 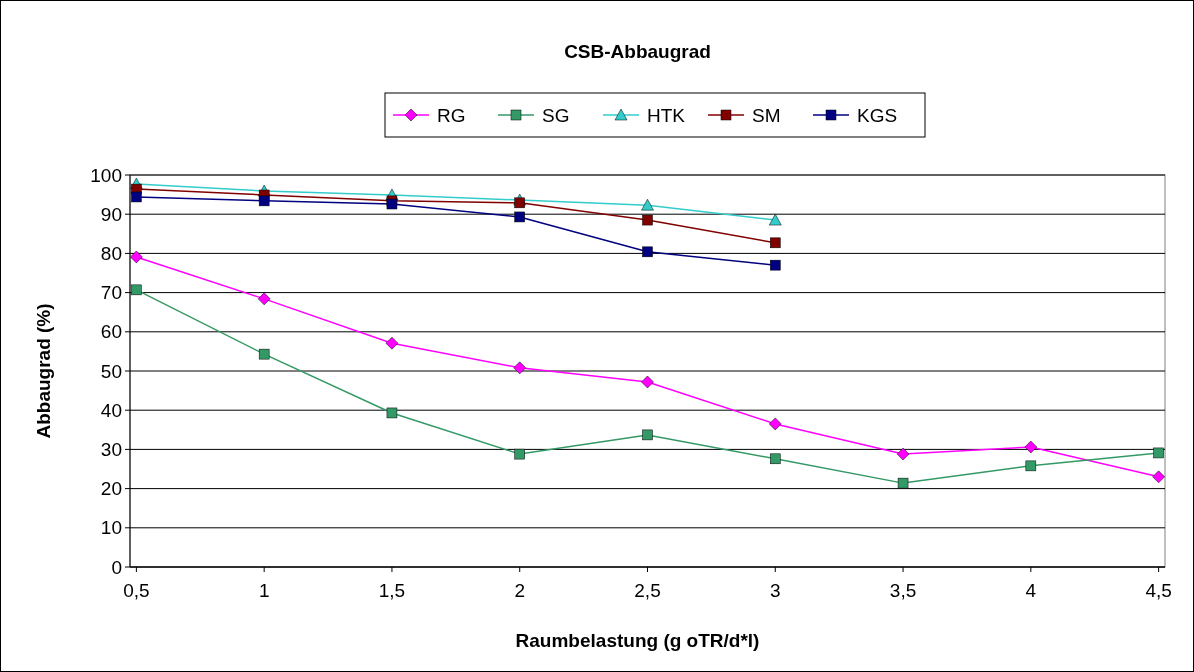 I want to click on y-tick-label: 70, so click(x=111, y=293).